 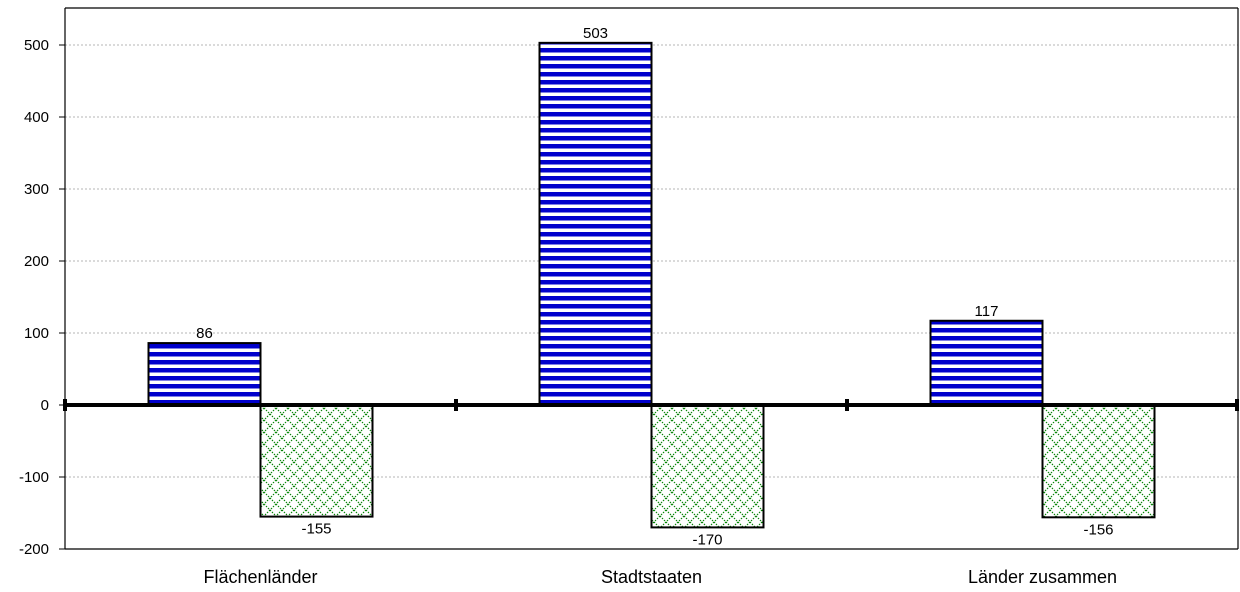 What do you see at coordinates (45, 405) in the screenshot?
I see `y-tick-label: 0` at bounding box center [45, 405].